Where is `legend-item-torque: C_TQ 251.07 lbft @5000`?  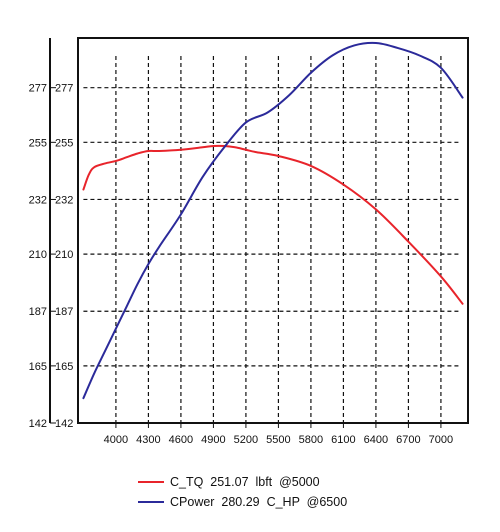 legend-item-torque: C_TQ 251.07 lbft @5000 is located at coordinates (242, 482).